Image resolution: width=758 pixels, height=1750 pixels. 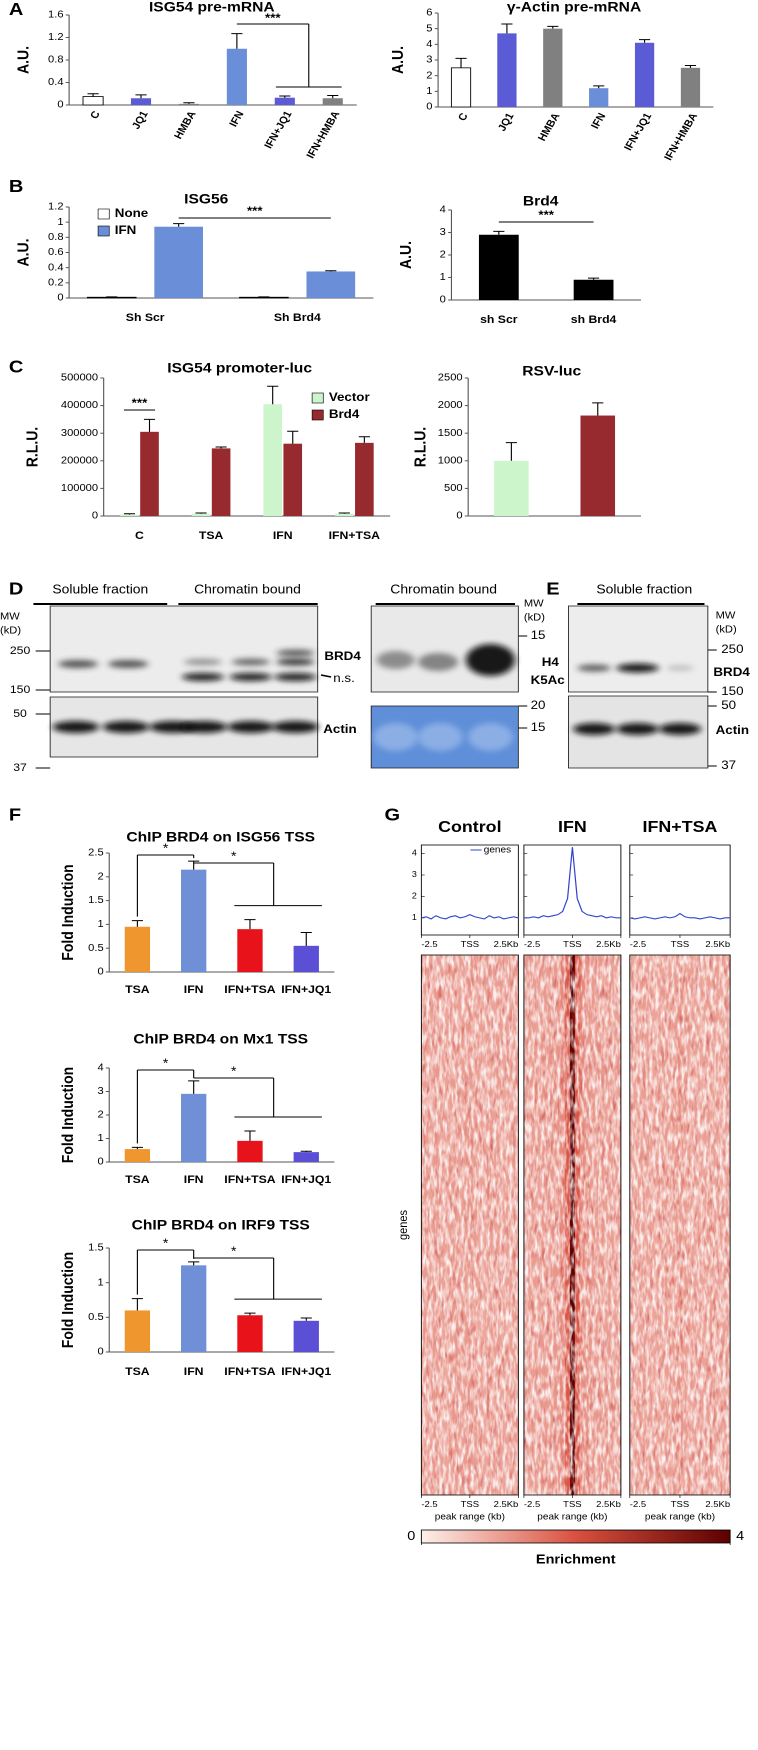 I want to click on panel-label: G, so click(x=393, y=816).